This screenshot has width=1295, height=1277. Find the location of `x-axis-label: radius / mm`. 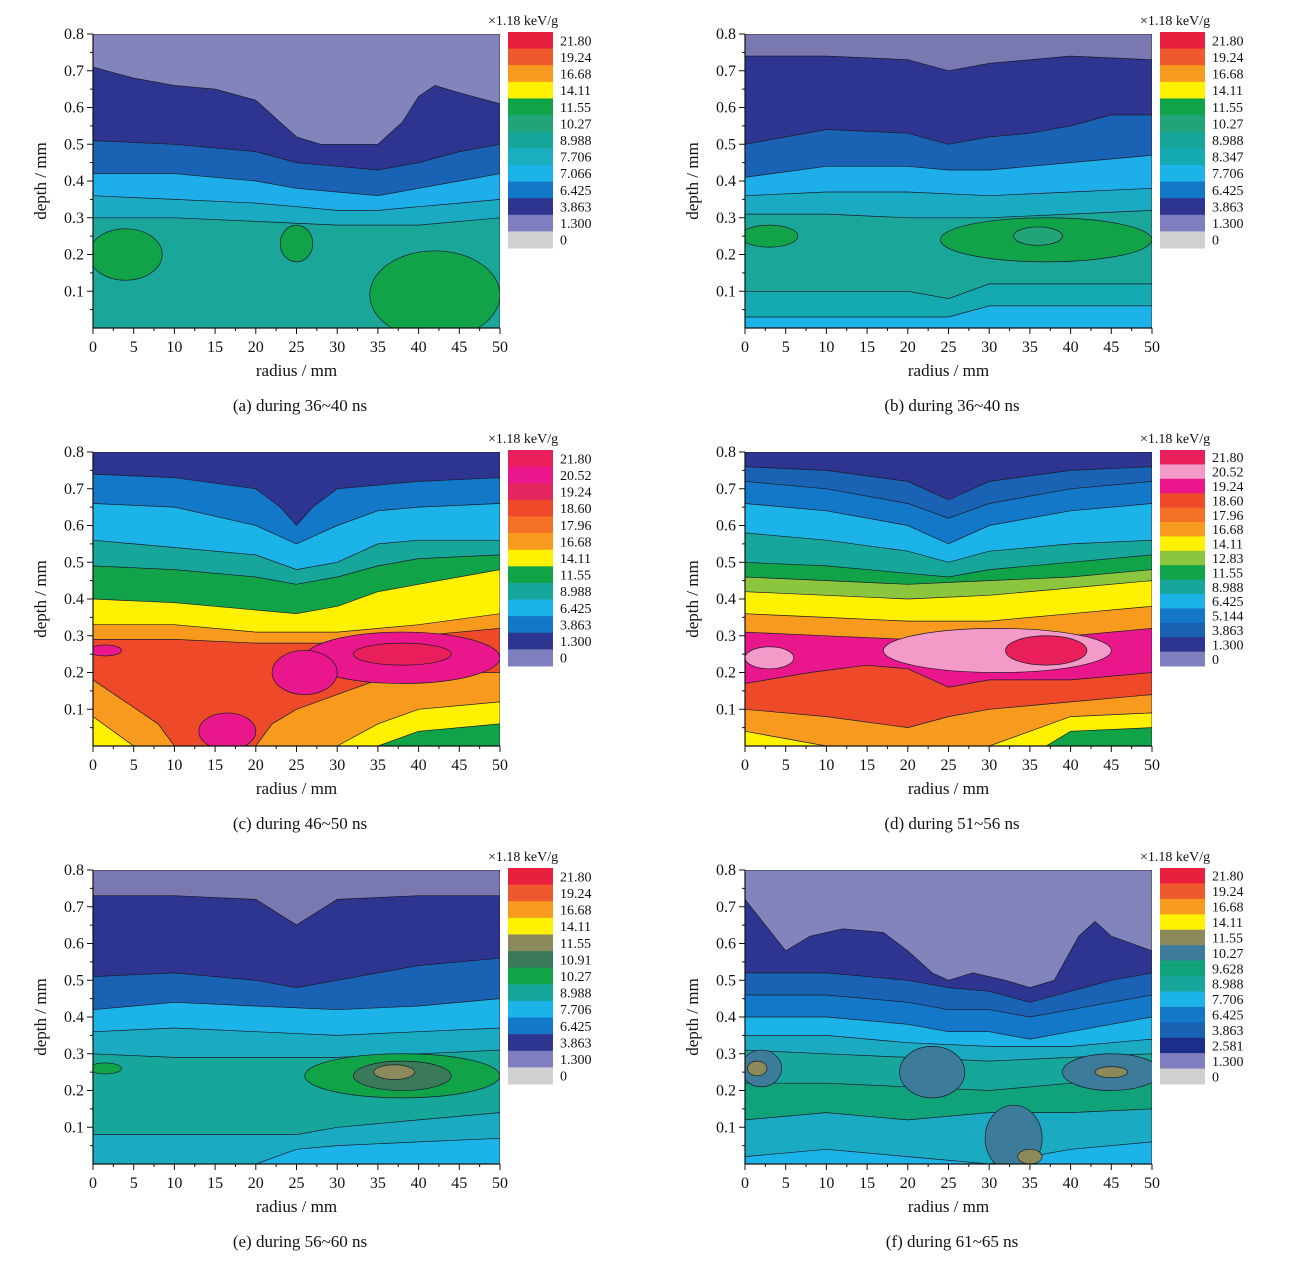

x-axis-label: radius / mm is located at coordinates (948, 370).